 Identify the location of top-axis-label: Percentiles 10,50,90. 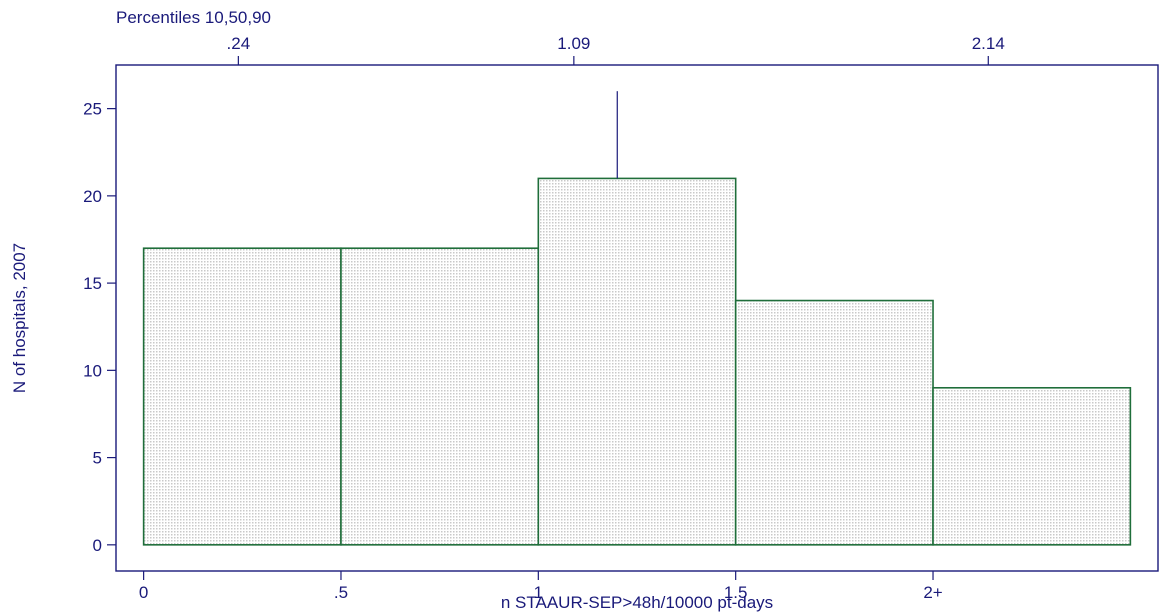
(193, 17).